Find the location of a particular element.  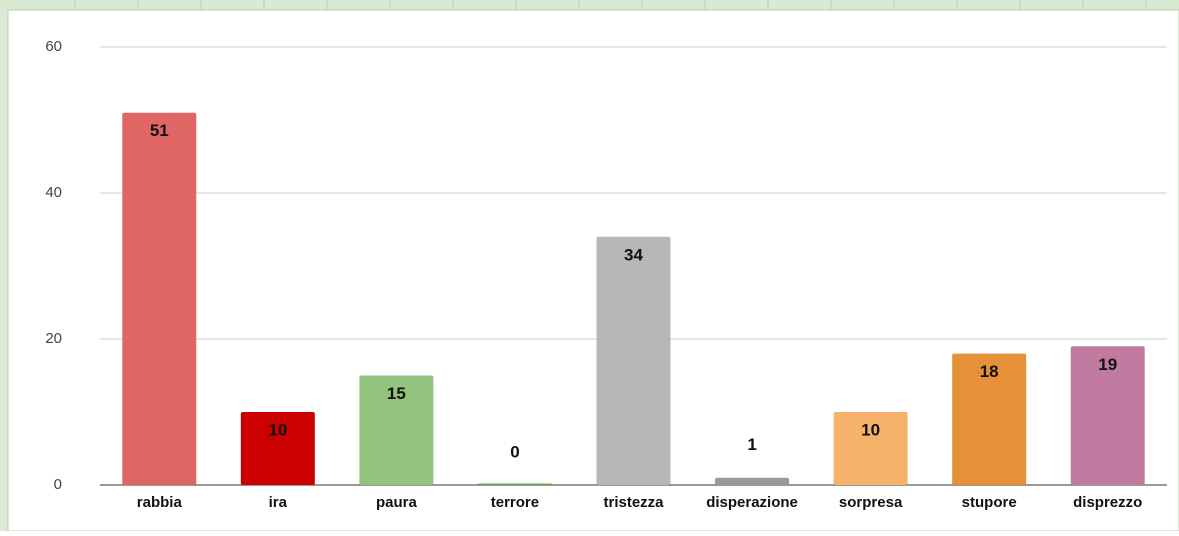

y-tick-label: 0 is located at coordinates (58, 484).